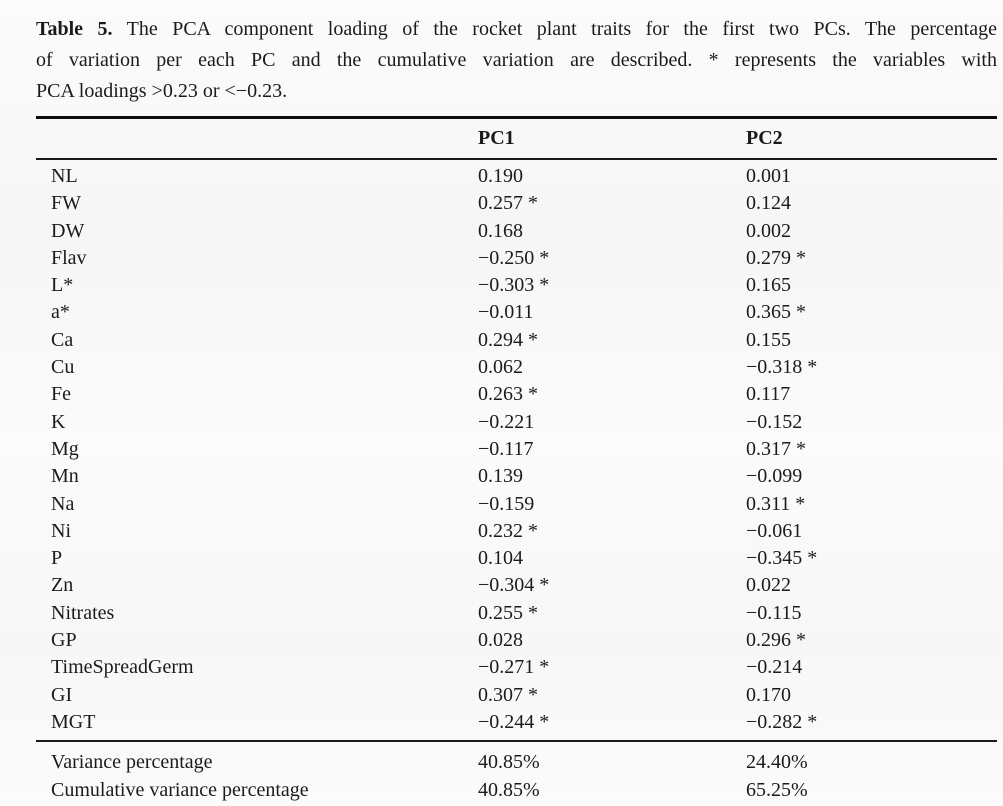 Image resolution: width=1003 pixels, height=806 pixels. What do you see at coordinates (776, 640) in the screenshot?
I see `pc2-value-cell: 0.296 *` at bounding box center [776, 640].